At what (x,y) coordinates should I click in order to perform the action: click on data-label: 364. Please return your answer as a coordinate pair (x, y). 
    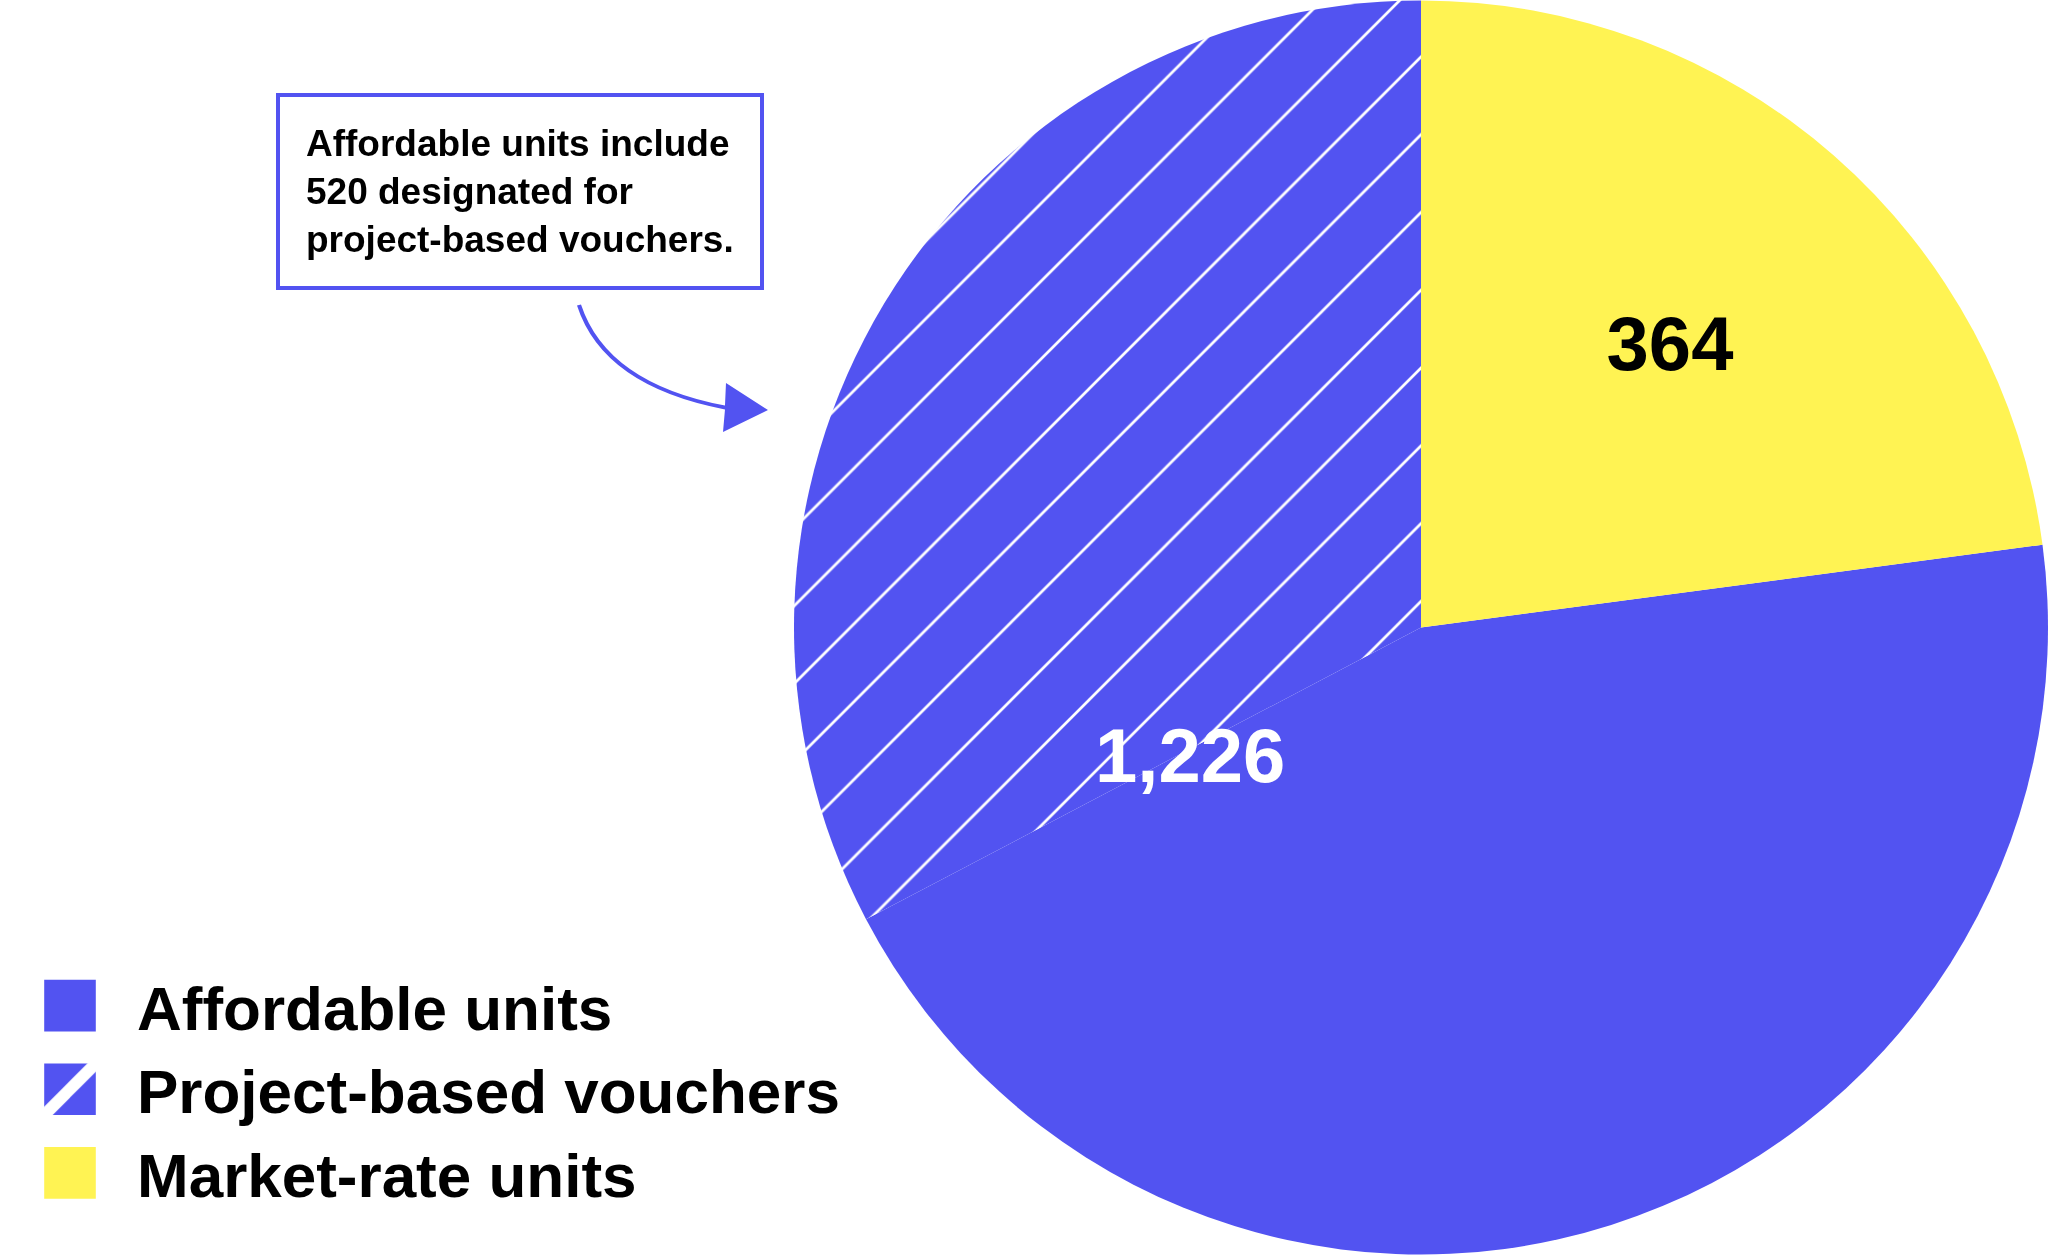
    Looking at the image, I should click on (1670, 343).